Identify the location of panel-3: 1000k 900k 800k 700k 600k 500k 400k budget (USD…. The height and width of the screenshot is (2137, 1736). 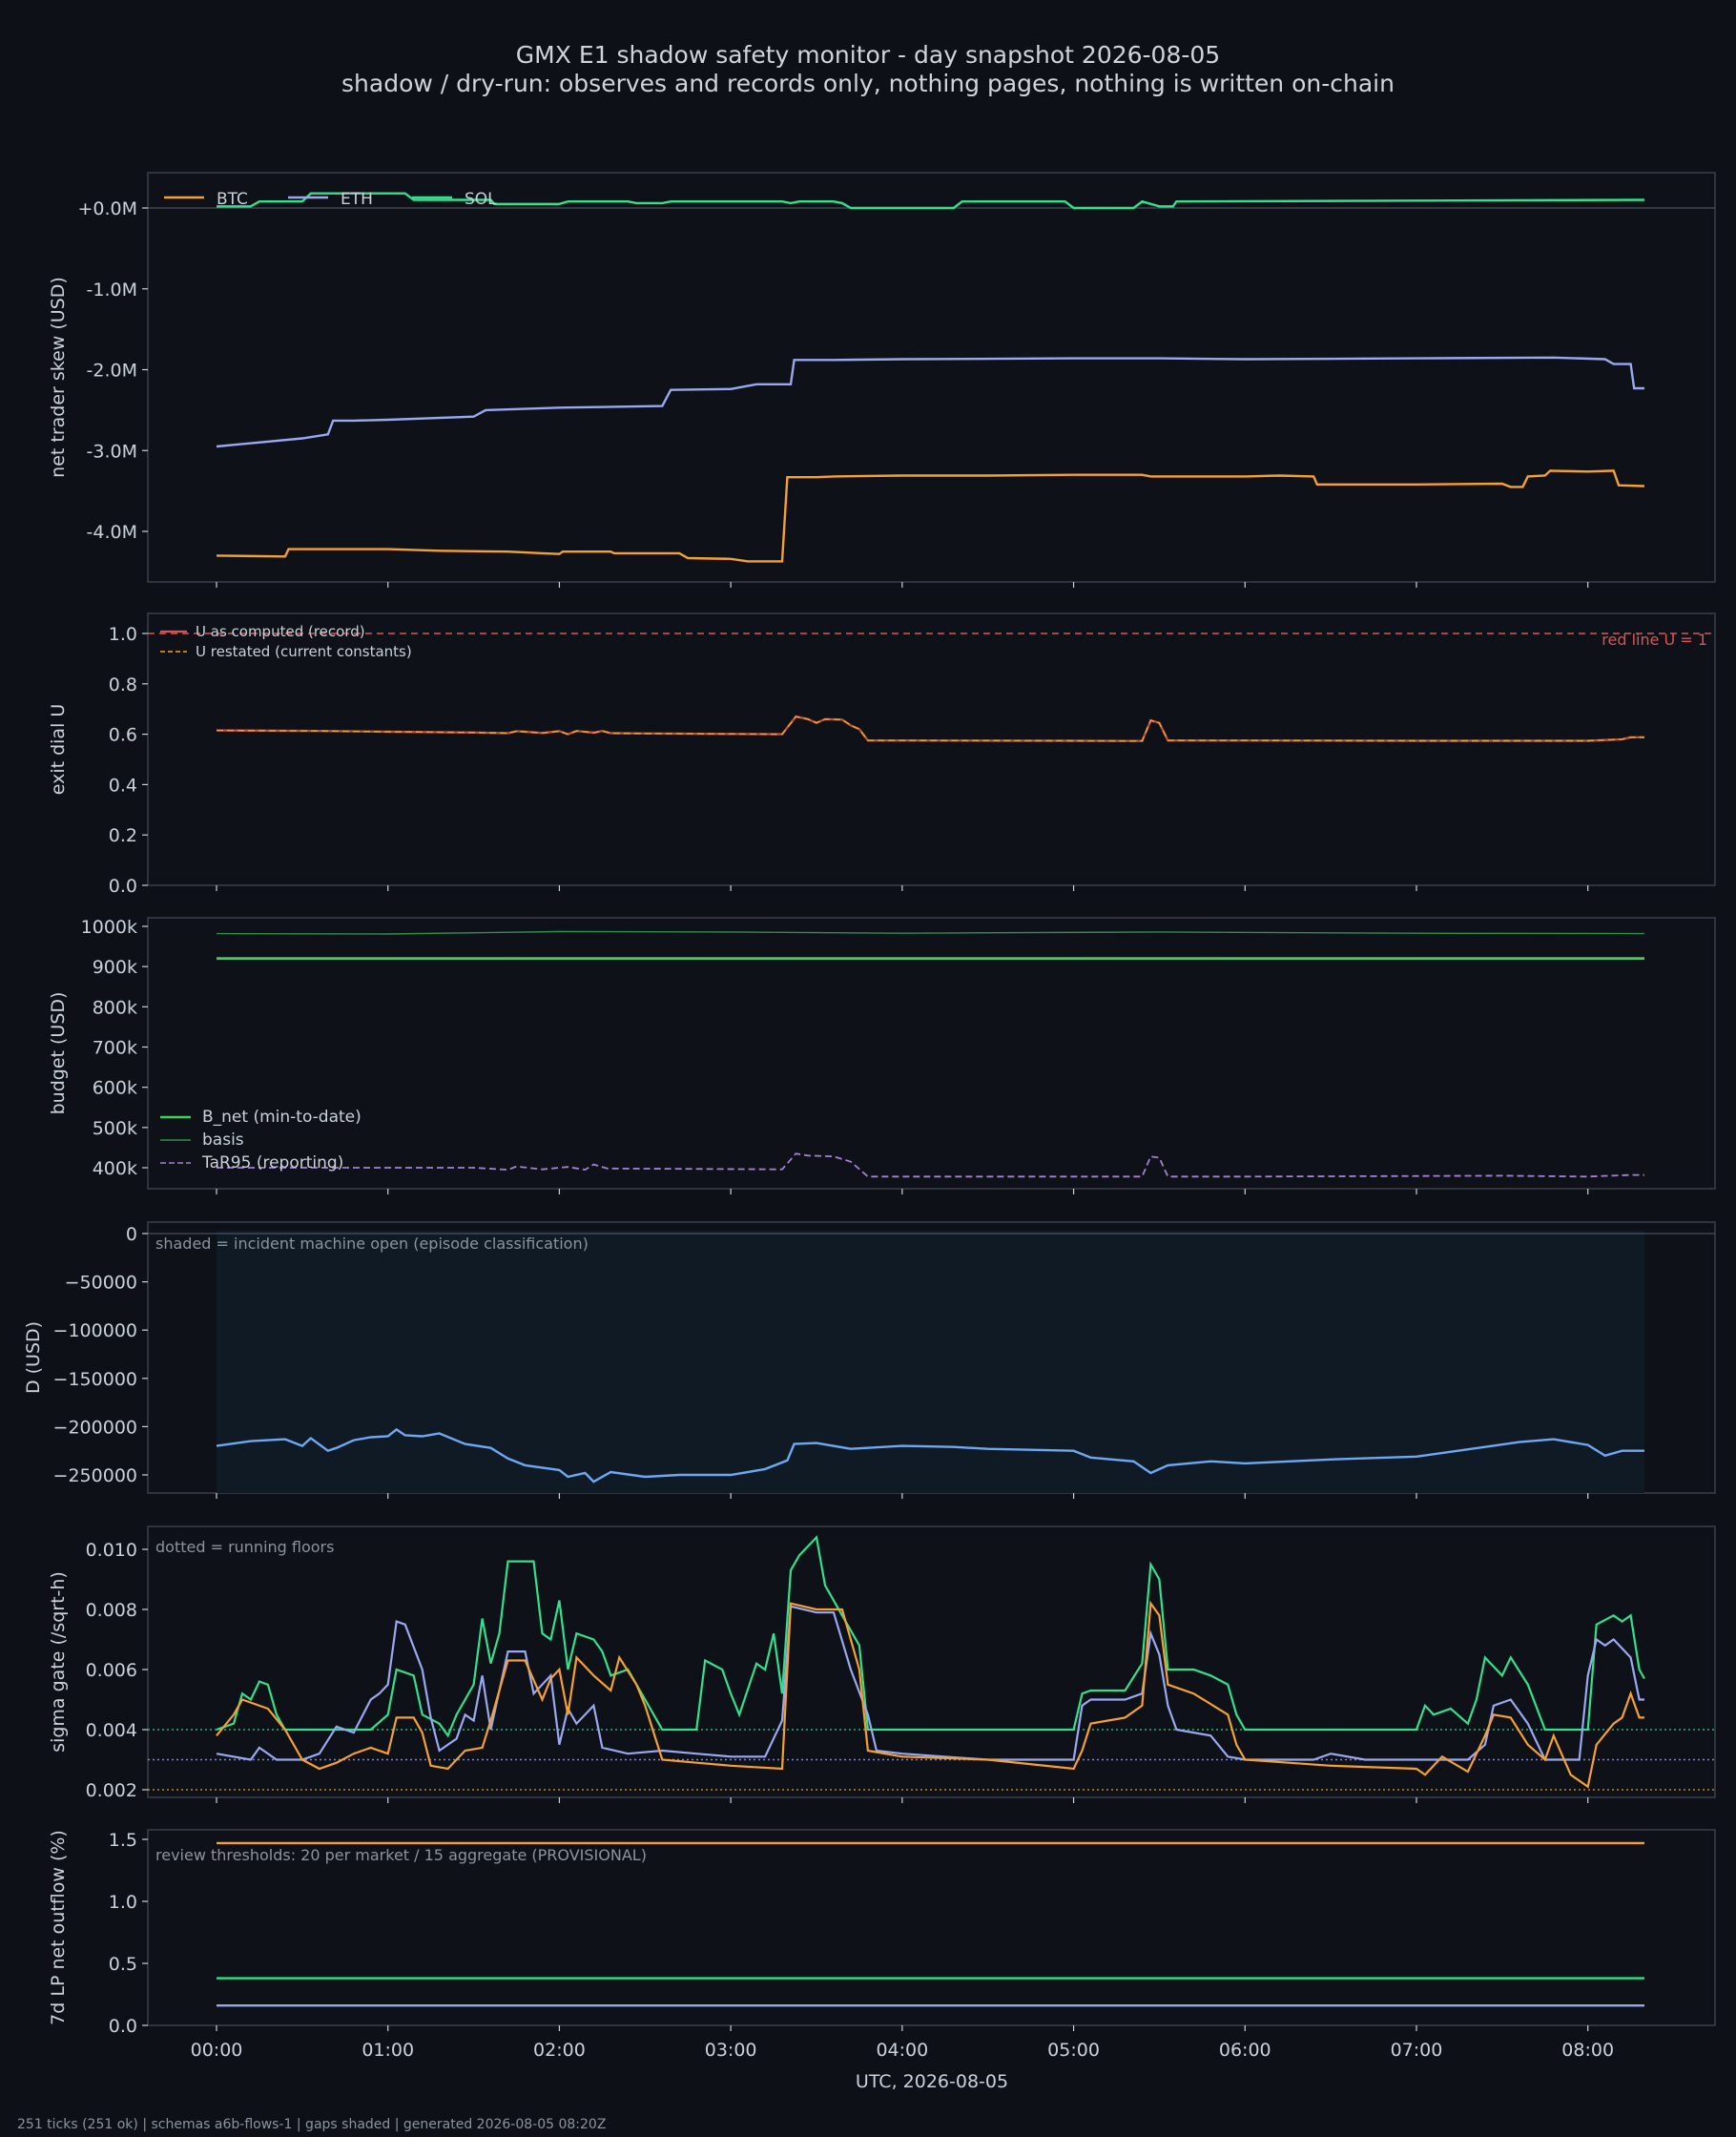
(882, 1055).